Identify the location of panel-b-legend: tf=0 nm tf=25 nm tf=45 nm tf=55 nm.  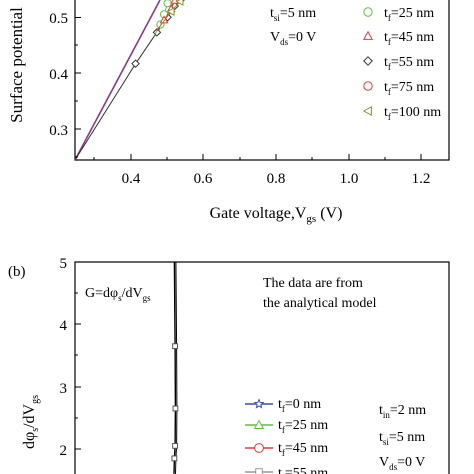
(286, 435).